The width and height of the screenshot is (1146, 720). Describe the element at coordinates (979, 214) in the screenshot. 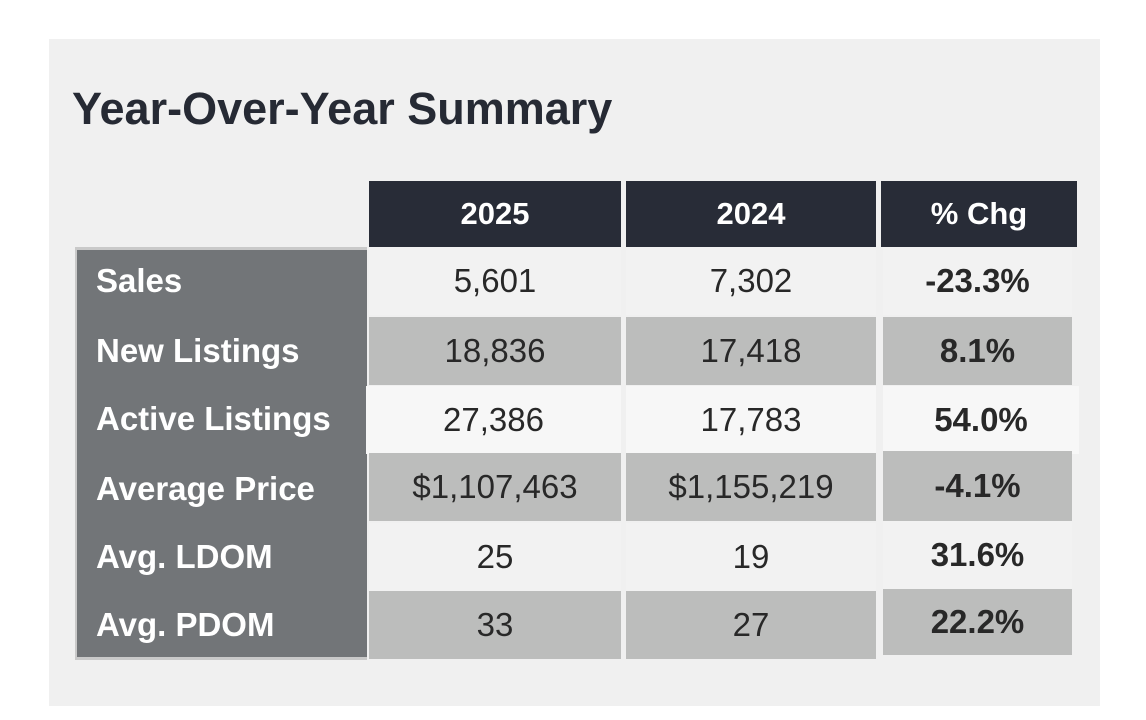

I see `column-header-pct-change: % Chg` at that location.